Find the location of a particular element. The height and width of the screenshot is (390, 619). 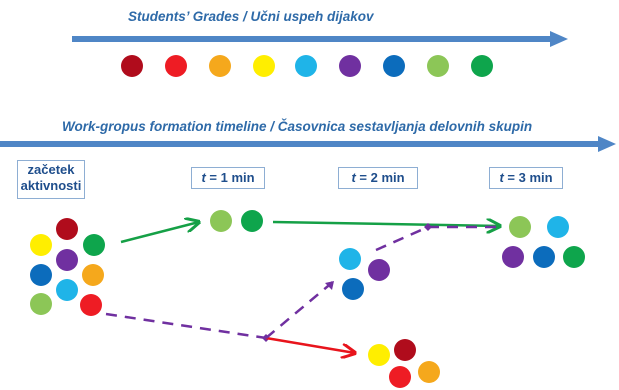

start-cluster is located at coordinates (67, 267).